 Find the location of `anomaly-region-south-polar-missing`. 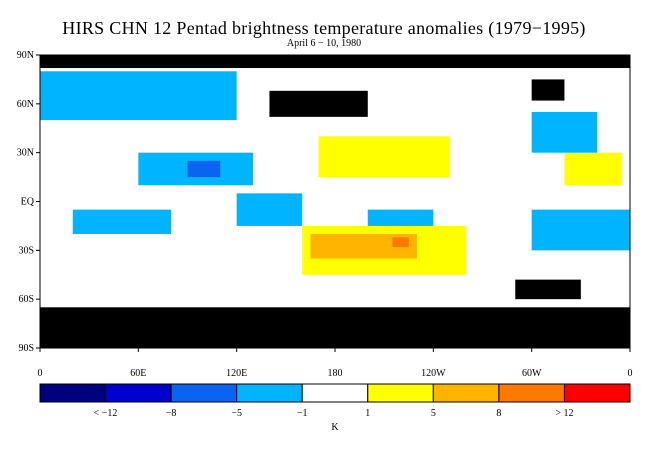

anomaly-region-south-polar-missing is located at coordinates (335, 327).